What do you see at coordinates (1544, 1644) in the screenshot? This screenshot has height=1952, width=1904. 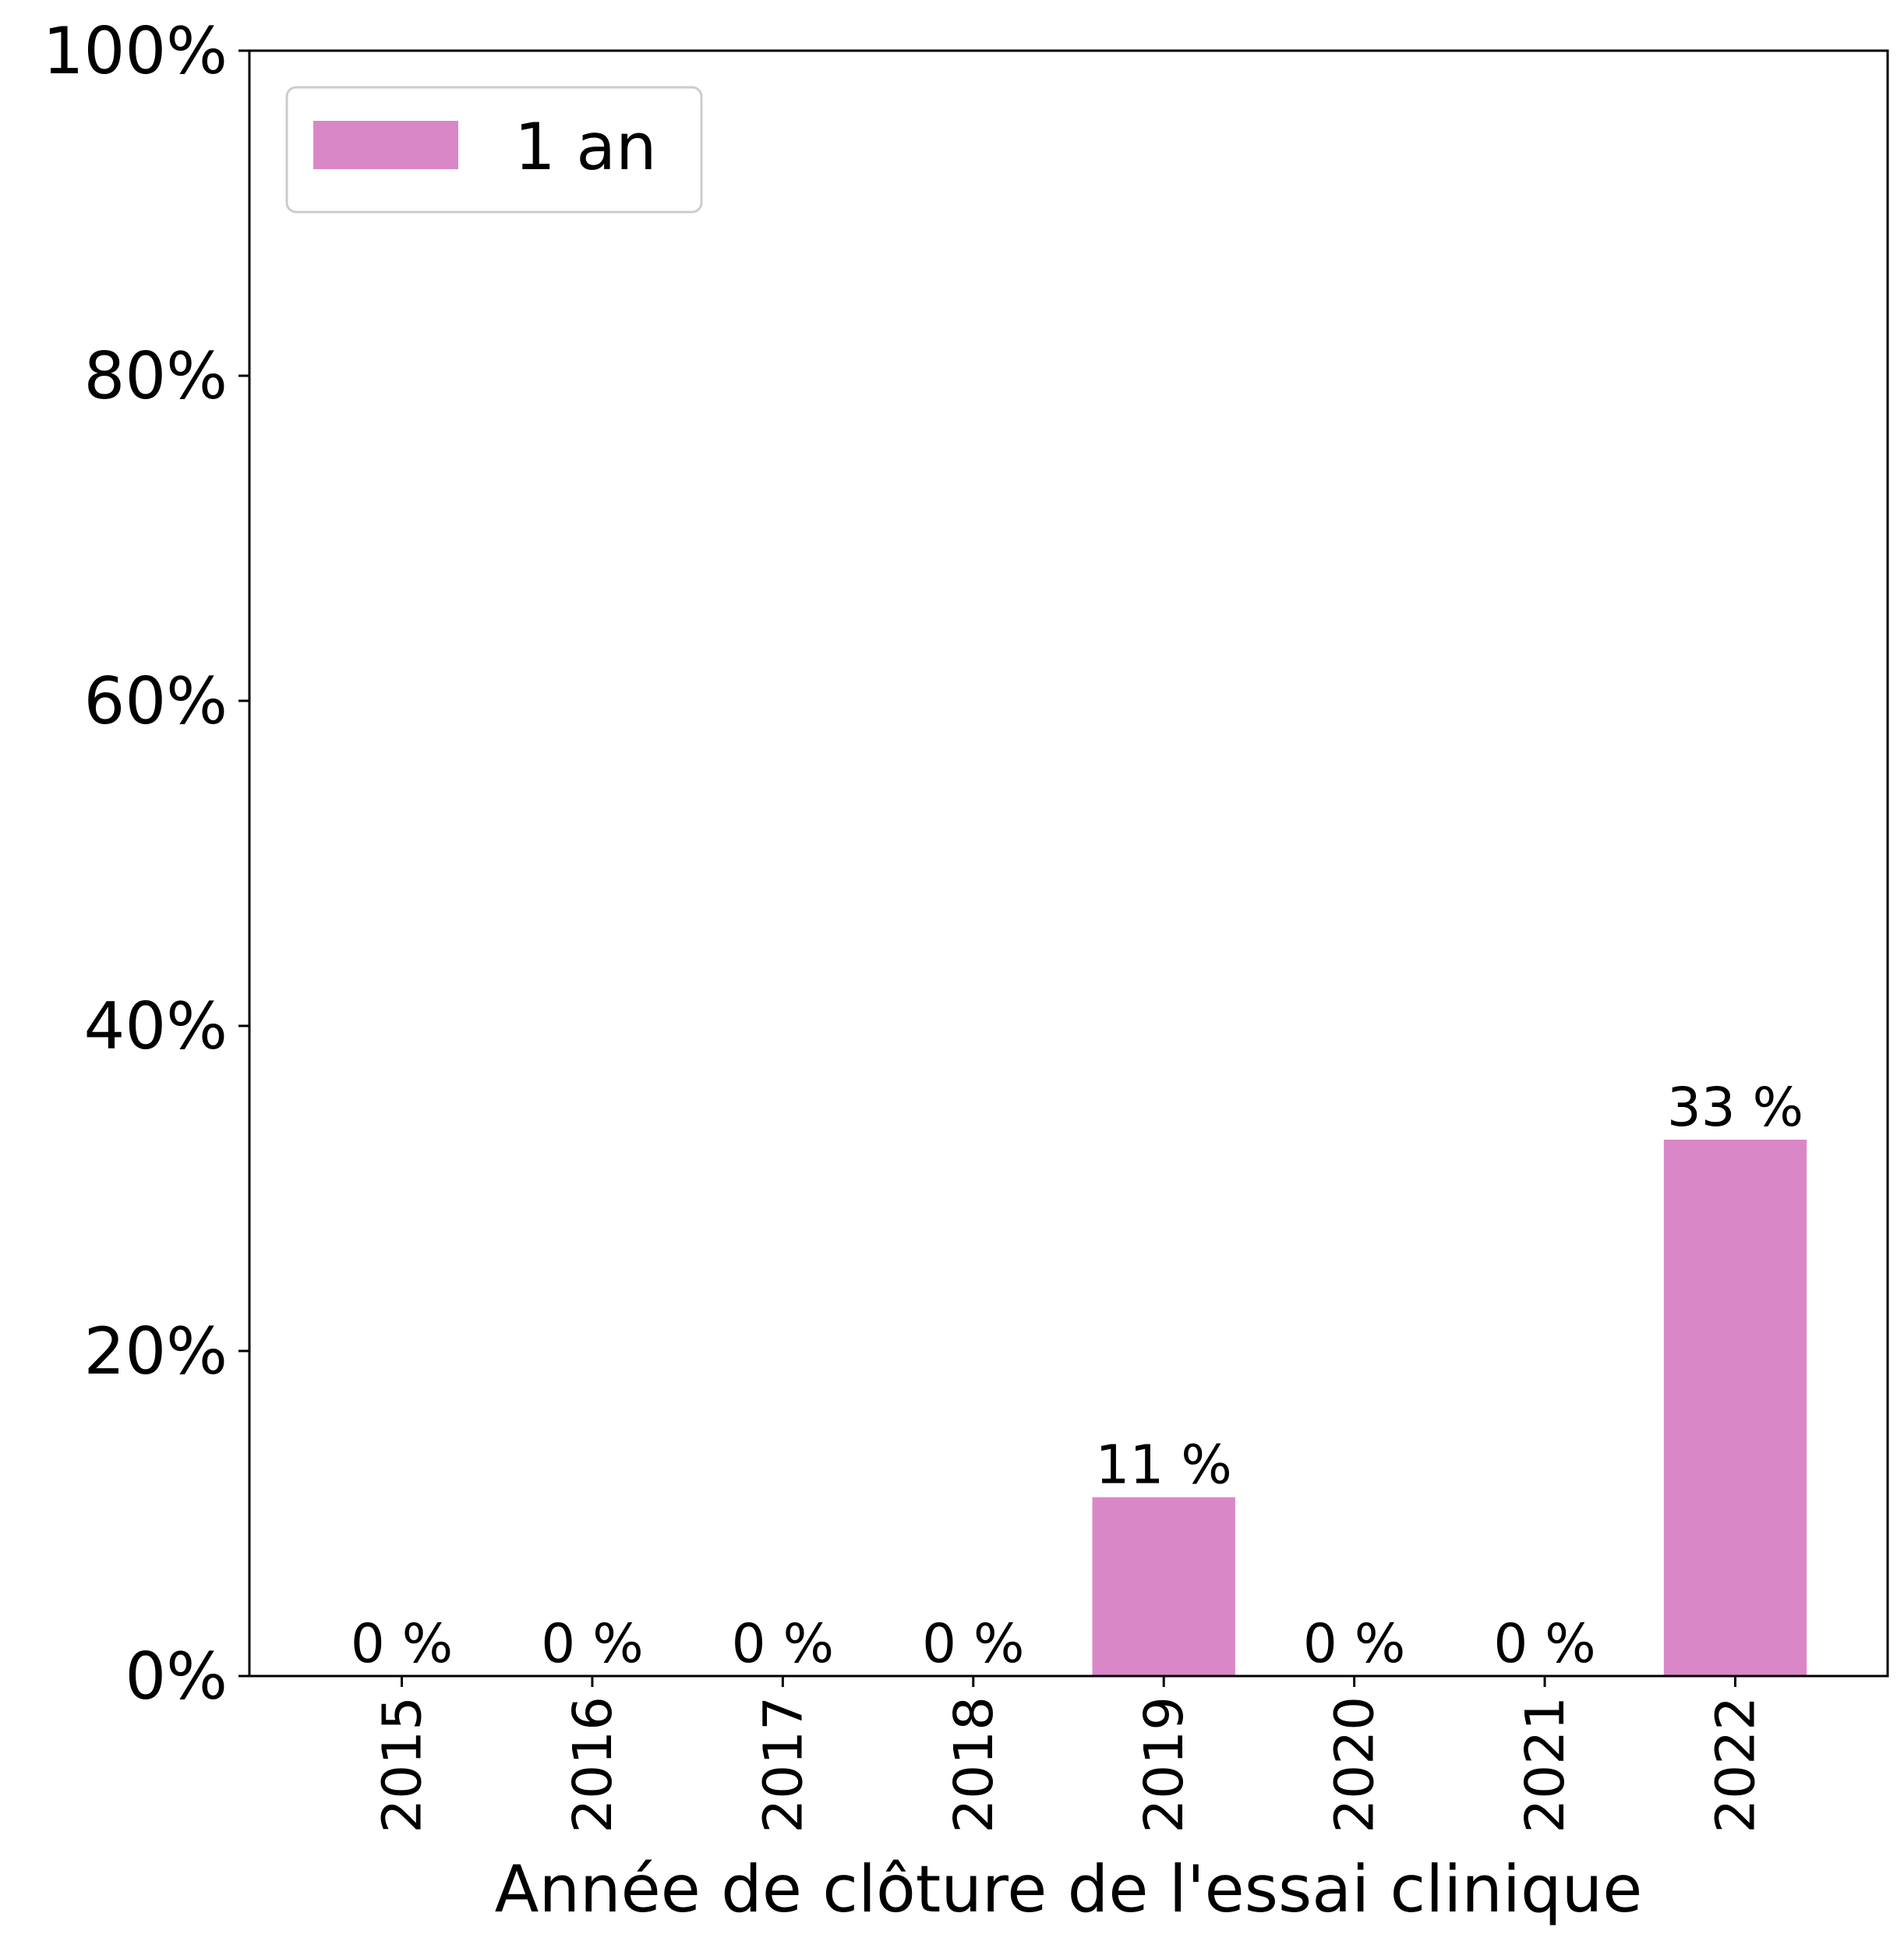 I see `data-label-2021: 0 %` at bounding box center [1544, 1644].